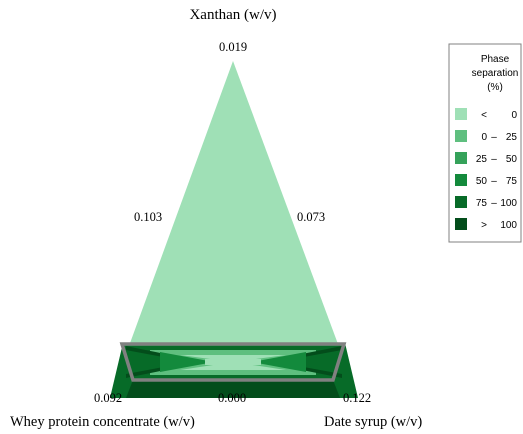 The image size is (523, 434). Describe the element at coordinates (233, 47) in the screenshot. I see `tick-label-top: 0.019` at that location.